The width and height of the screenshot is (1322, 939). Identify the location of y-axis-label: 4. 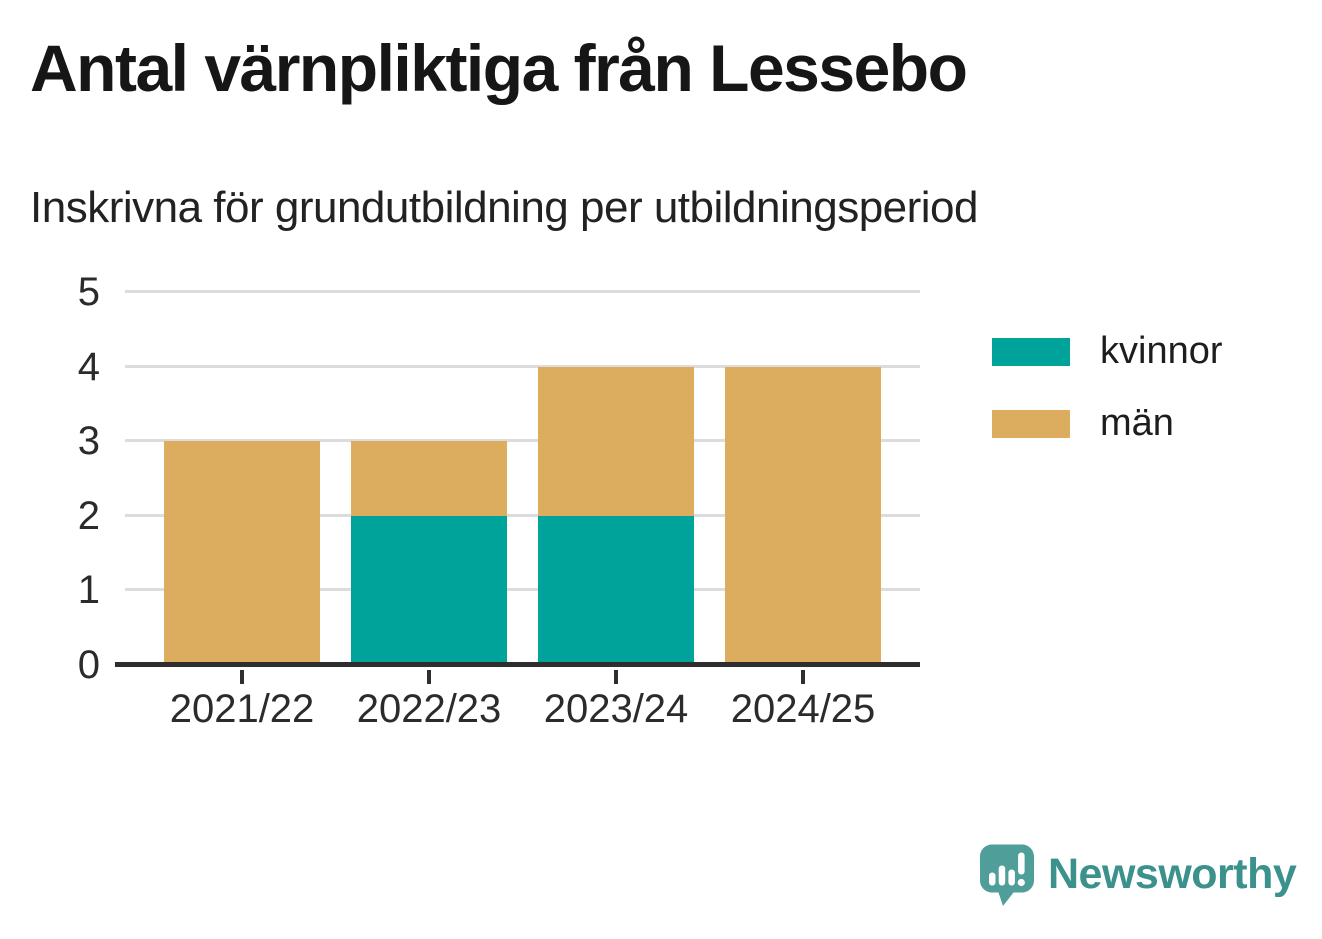
(88, 366).